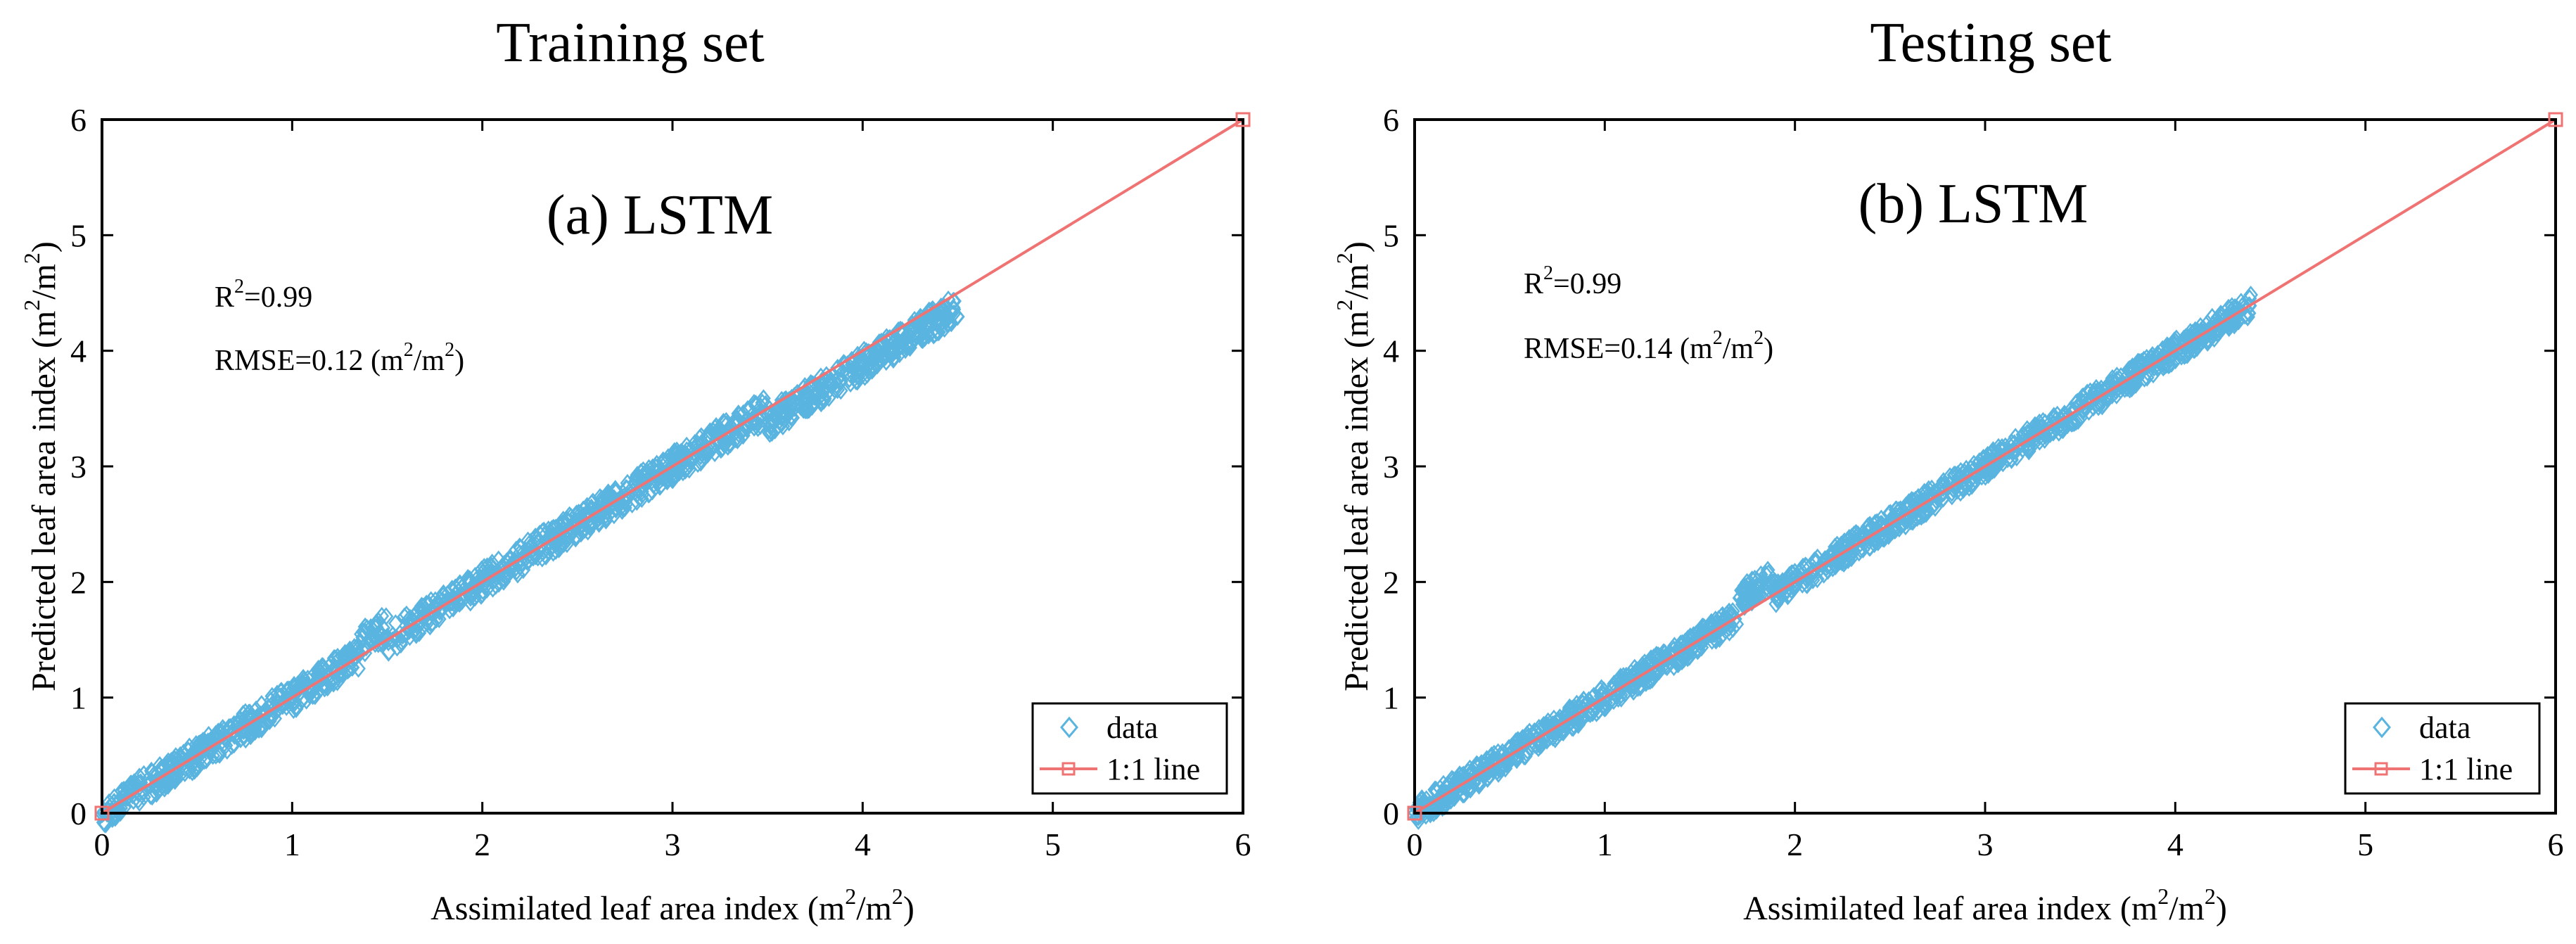 This screenshot has height=944, width=2576. I want to click on legend-data-label: data, so click(1132, 728).